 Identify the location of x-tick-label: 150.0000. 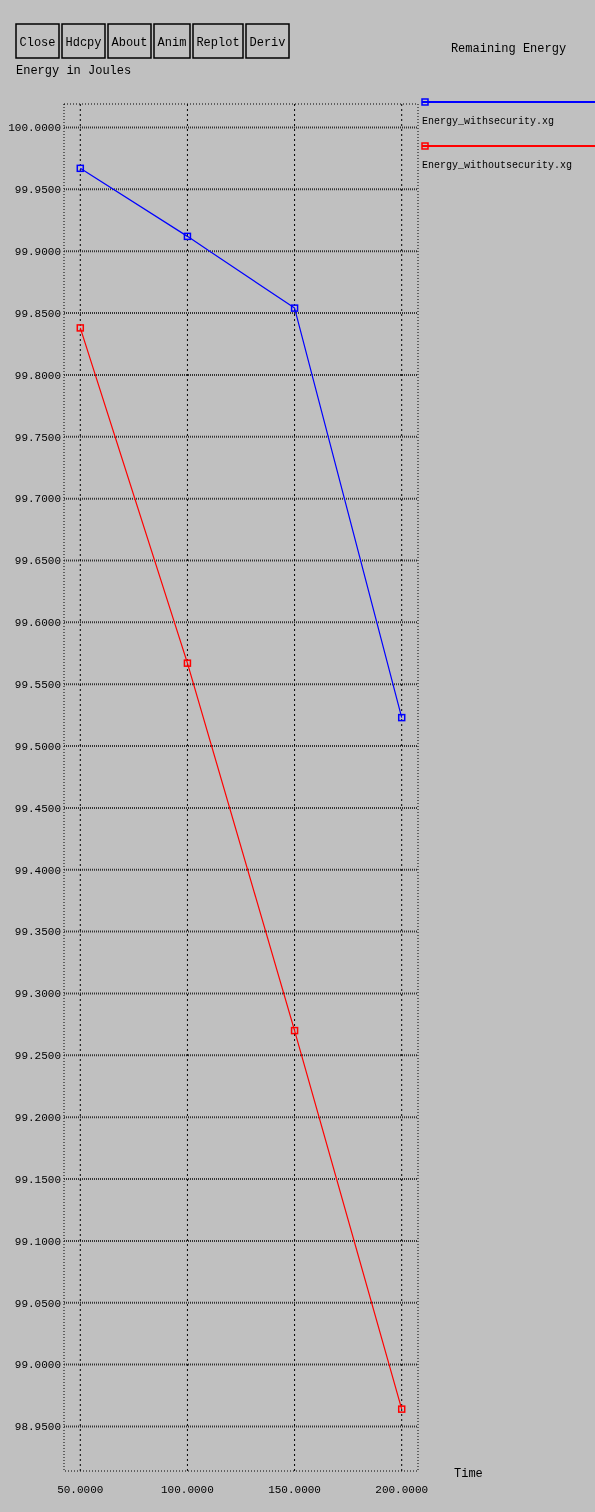
(294, 1490).